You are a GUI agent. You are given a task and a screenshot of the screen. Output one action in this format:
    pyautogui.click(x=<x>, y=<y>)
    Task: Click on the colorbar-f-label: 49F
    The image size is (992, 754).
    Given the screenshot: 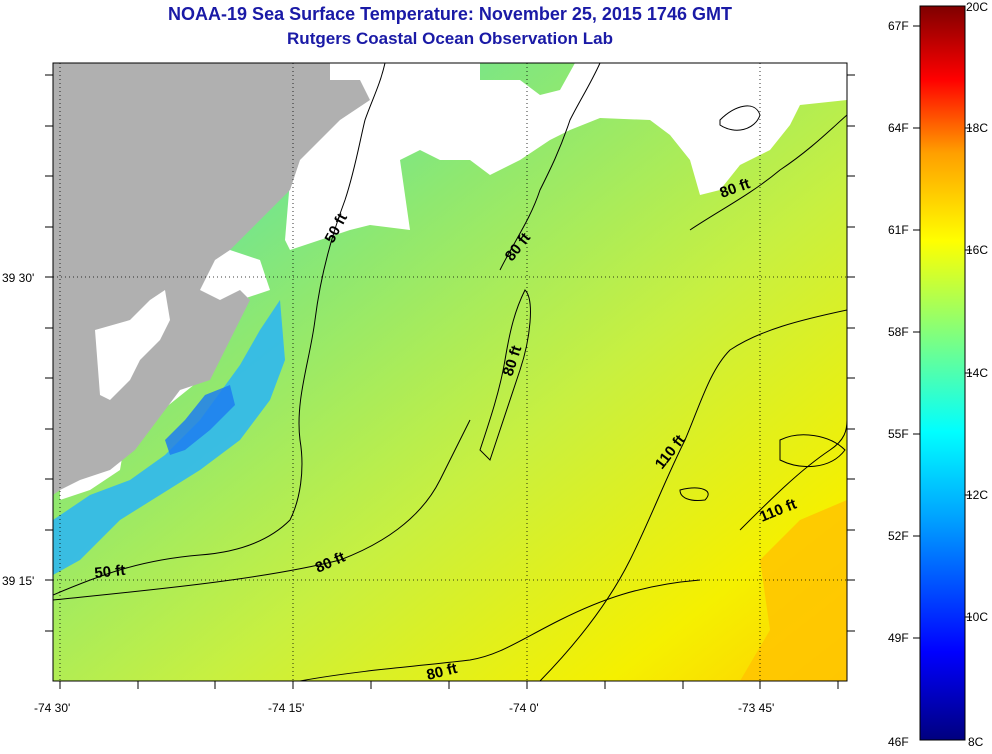 What is the action you would take?
    pyautogui.click(x=898, y=638)
    